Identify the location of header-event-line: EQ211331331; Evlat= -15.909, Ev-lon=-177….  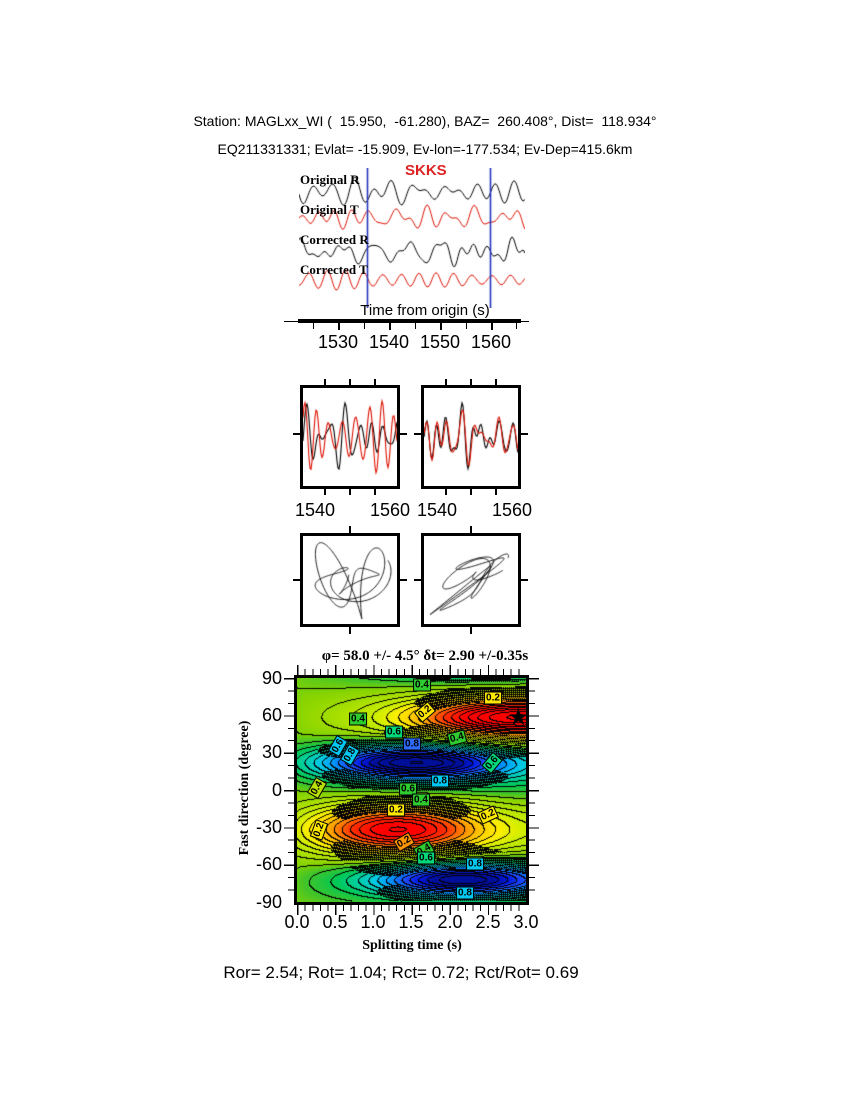
(425, 149).